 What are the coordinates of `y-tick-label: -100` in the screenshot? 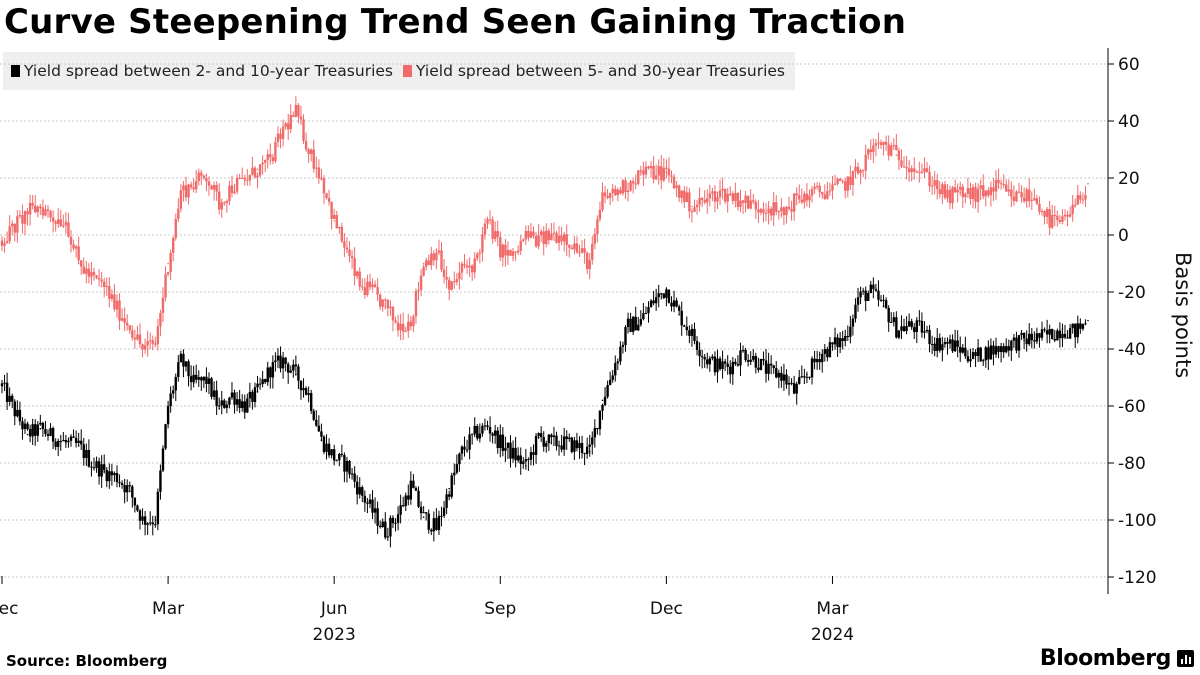 It's located at (1137, 521).